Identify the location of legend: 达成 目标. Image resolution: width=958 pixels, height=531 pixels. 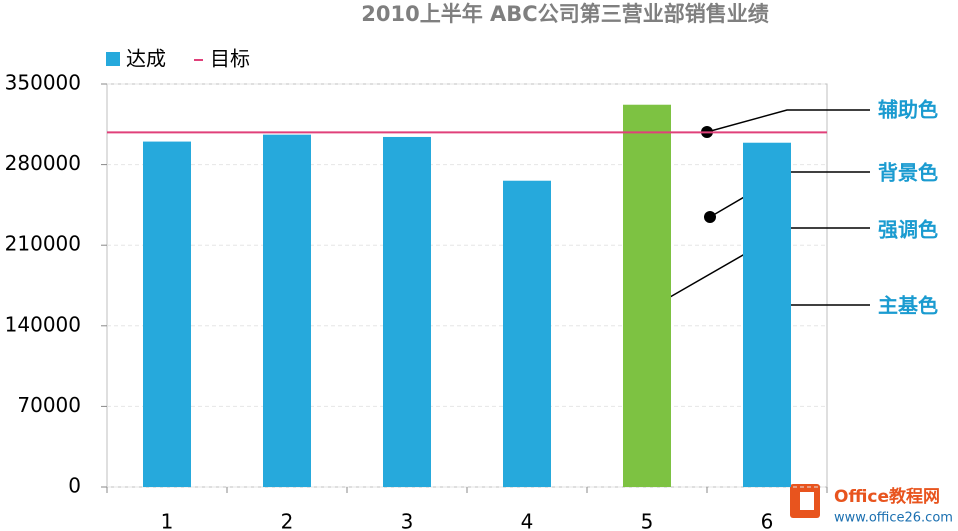
(178, 59).